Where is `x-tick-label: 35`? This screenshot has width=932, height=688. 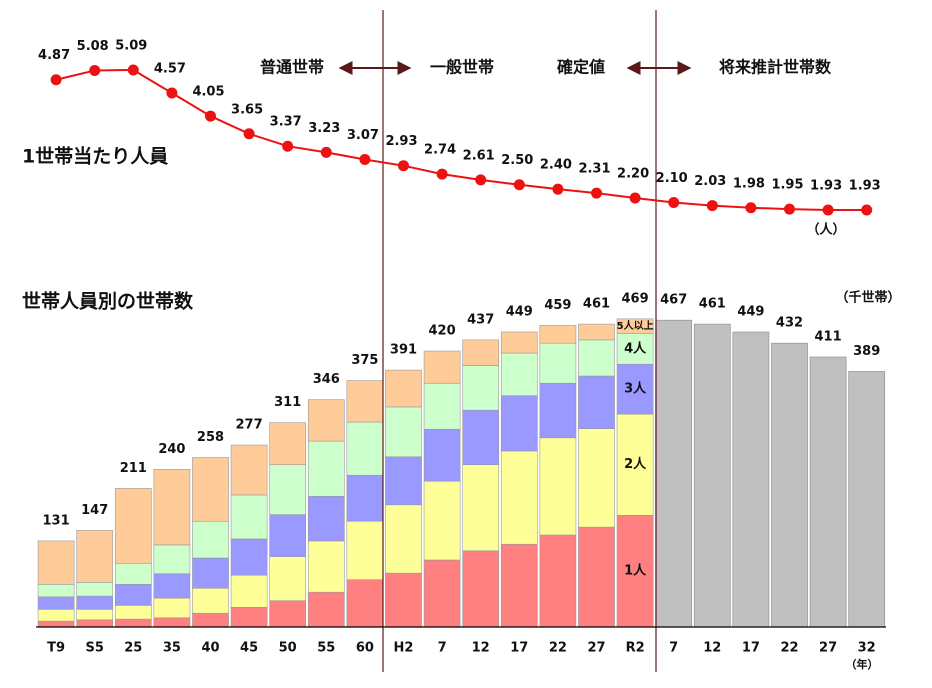 x-tick-label: 35 is located at coordinates (172, 648).